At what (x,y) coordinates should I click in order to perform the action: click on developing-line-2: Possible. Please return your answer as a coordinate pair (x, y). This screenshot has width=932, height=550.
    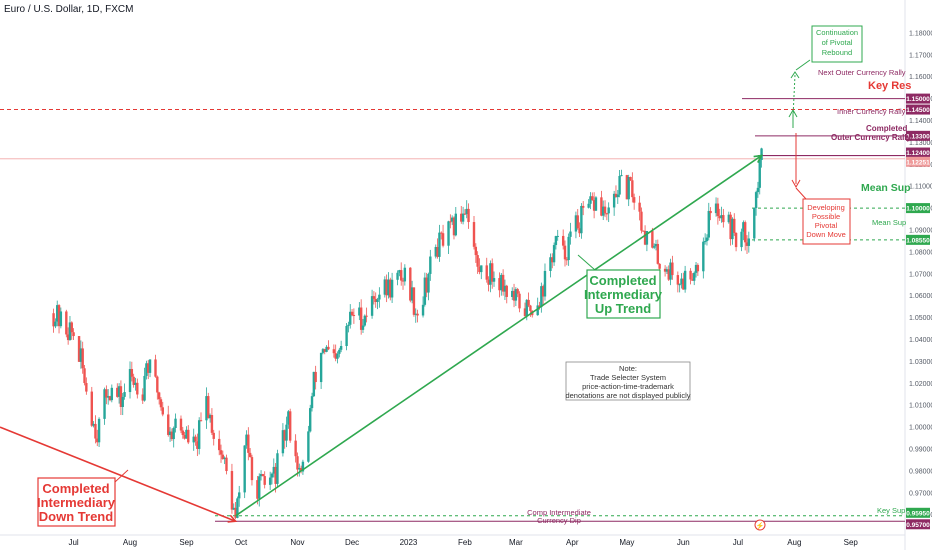
    Looking at the image, I should click on (826, 216).